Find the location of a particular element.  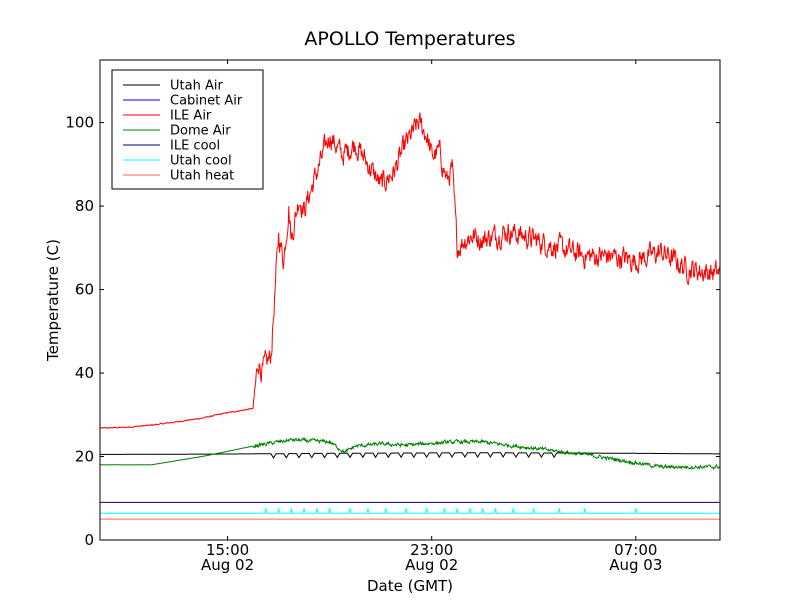

y-tick-label: 40 is located at coordinates (84, 373).